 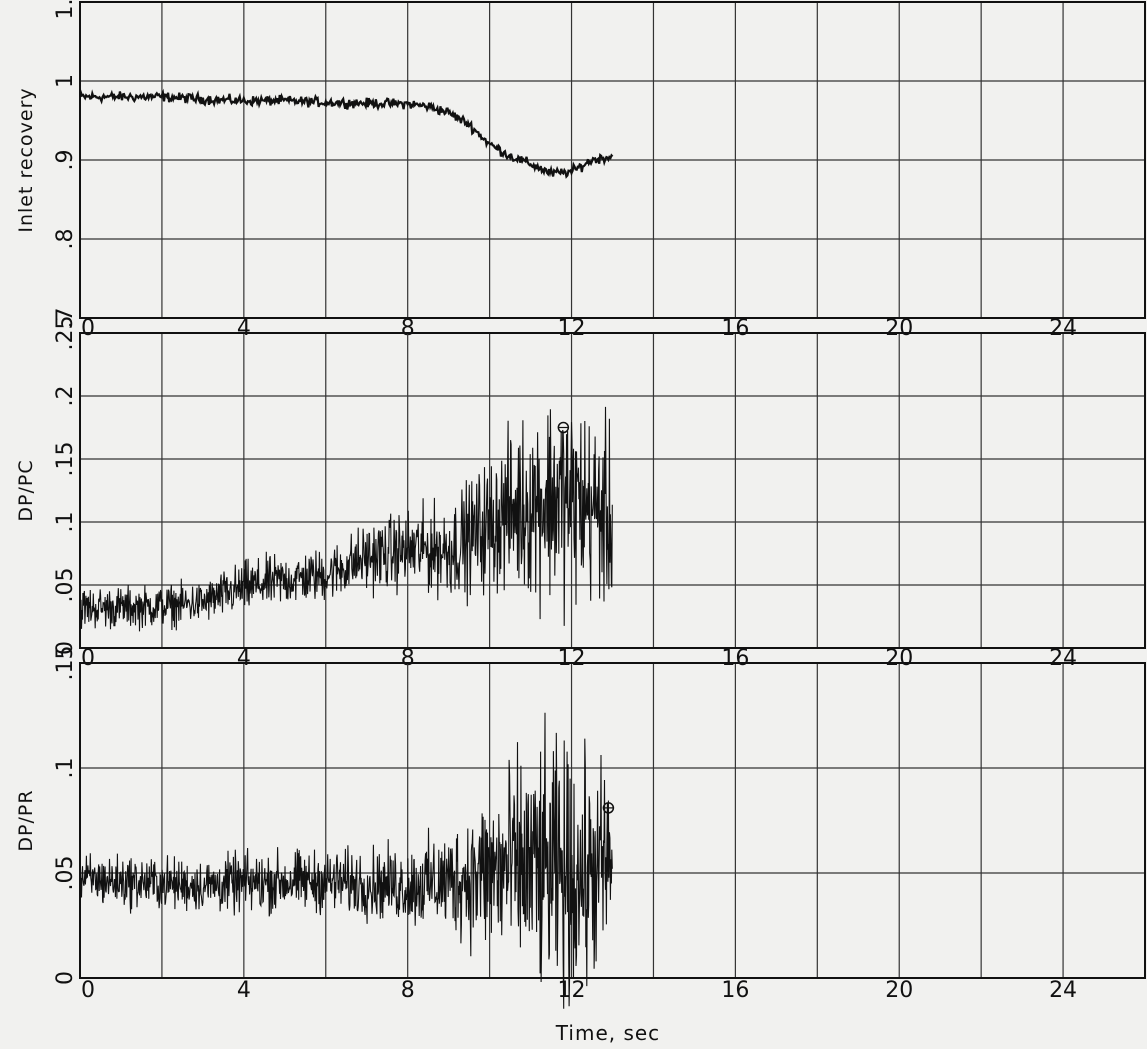 I want to click on y-tick-label: .8, so click(x=65, y=239).